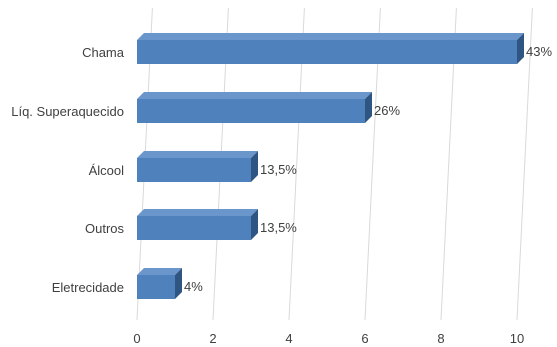 The width and height of the screenshot is (557, 347). I want to click on category-label: Outros, so click(105, 228).